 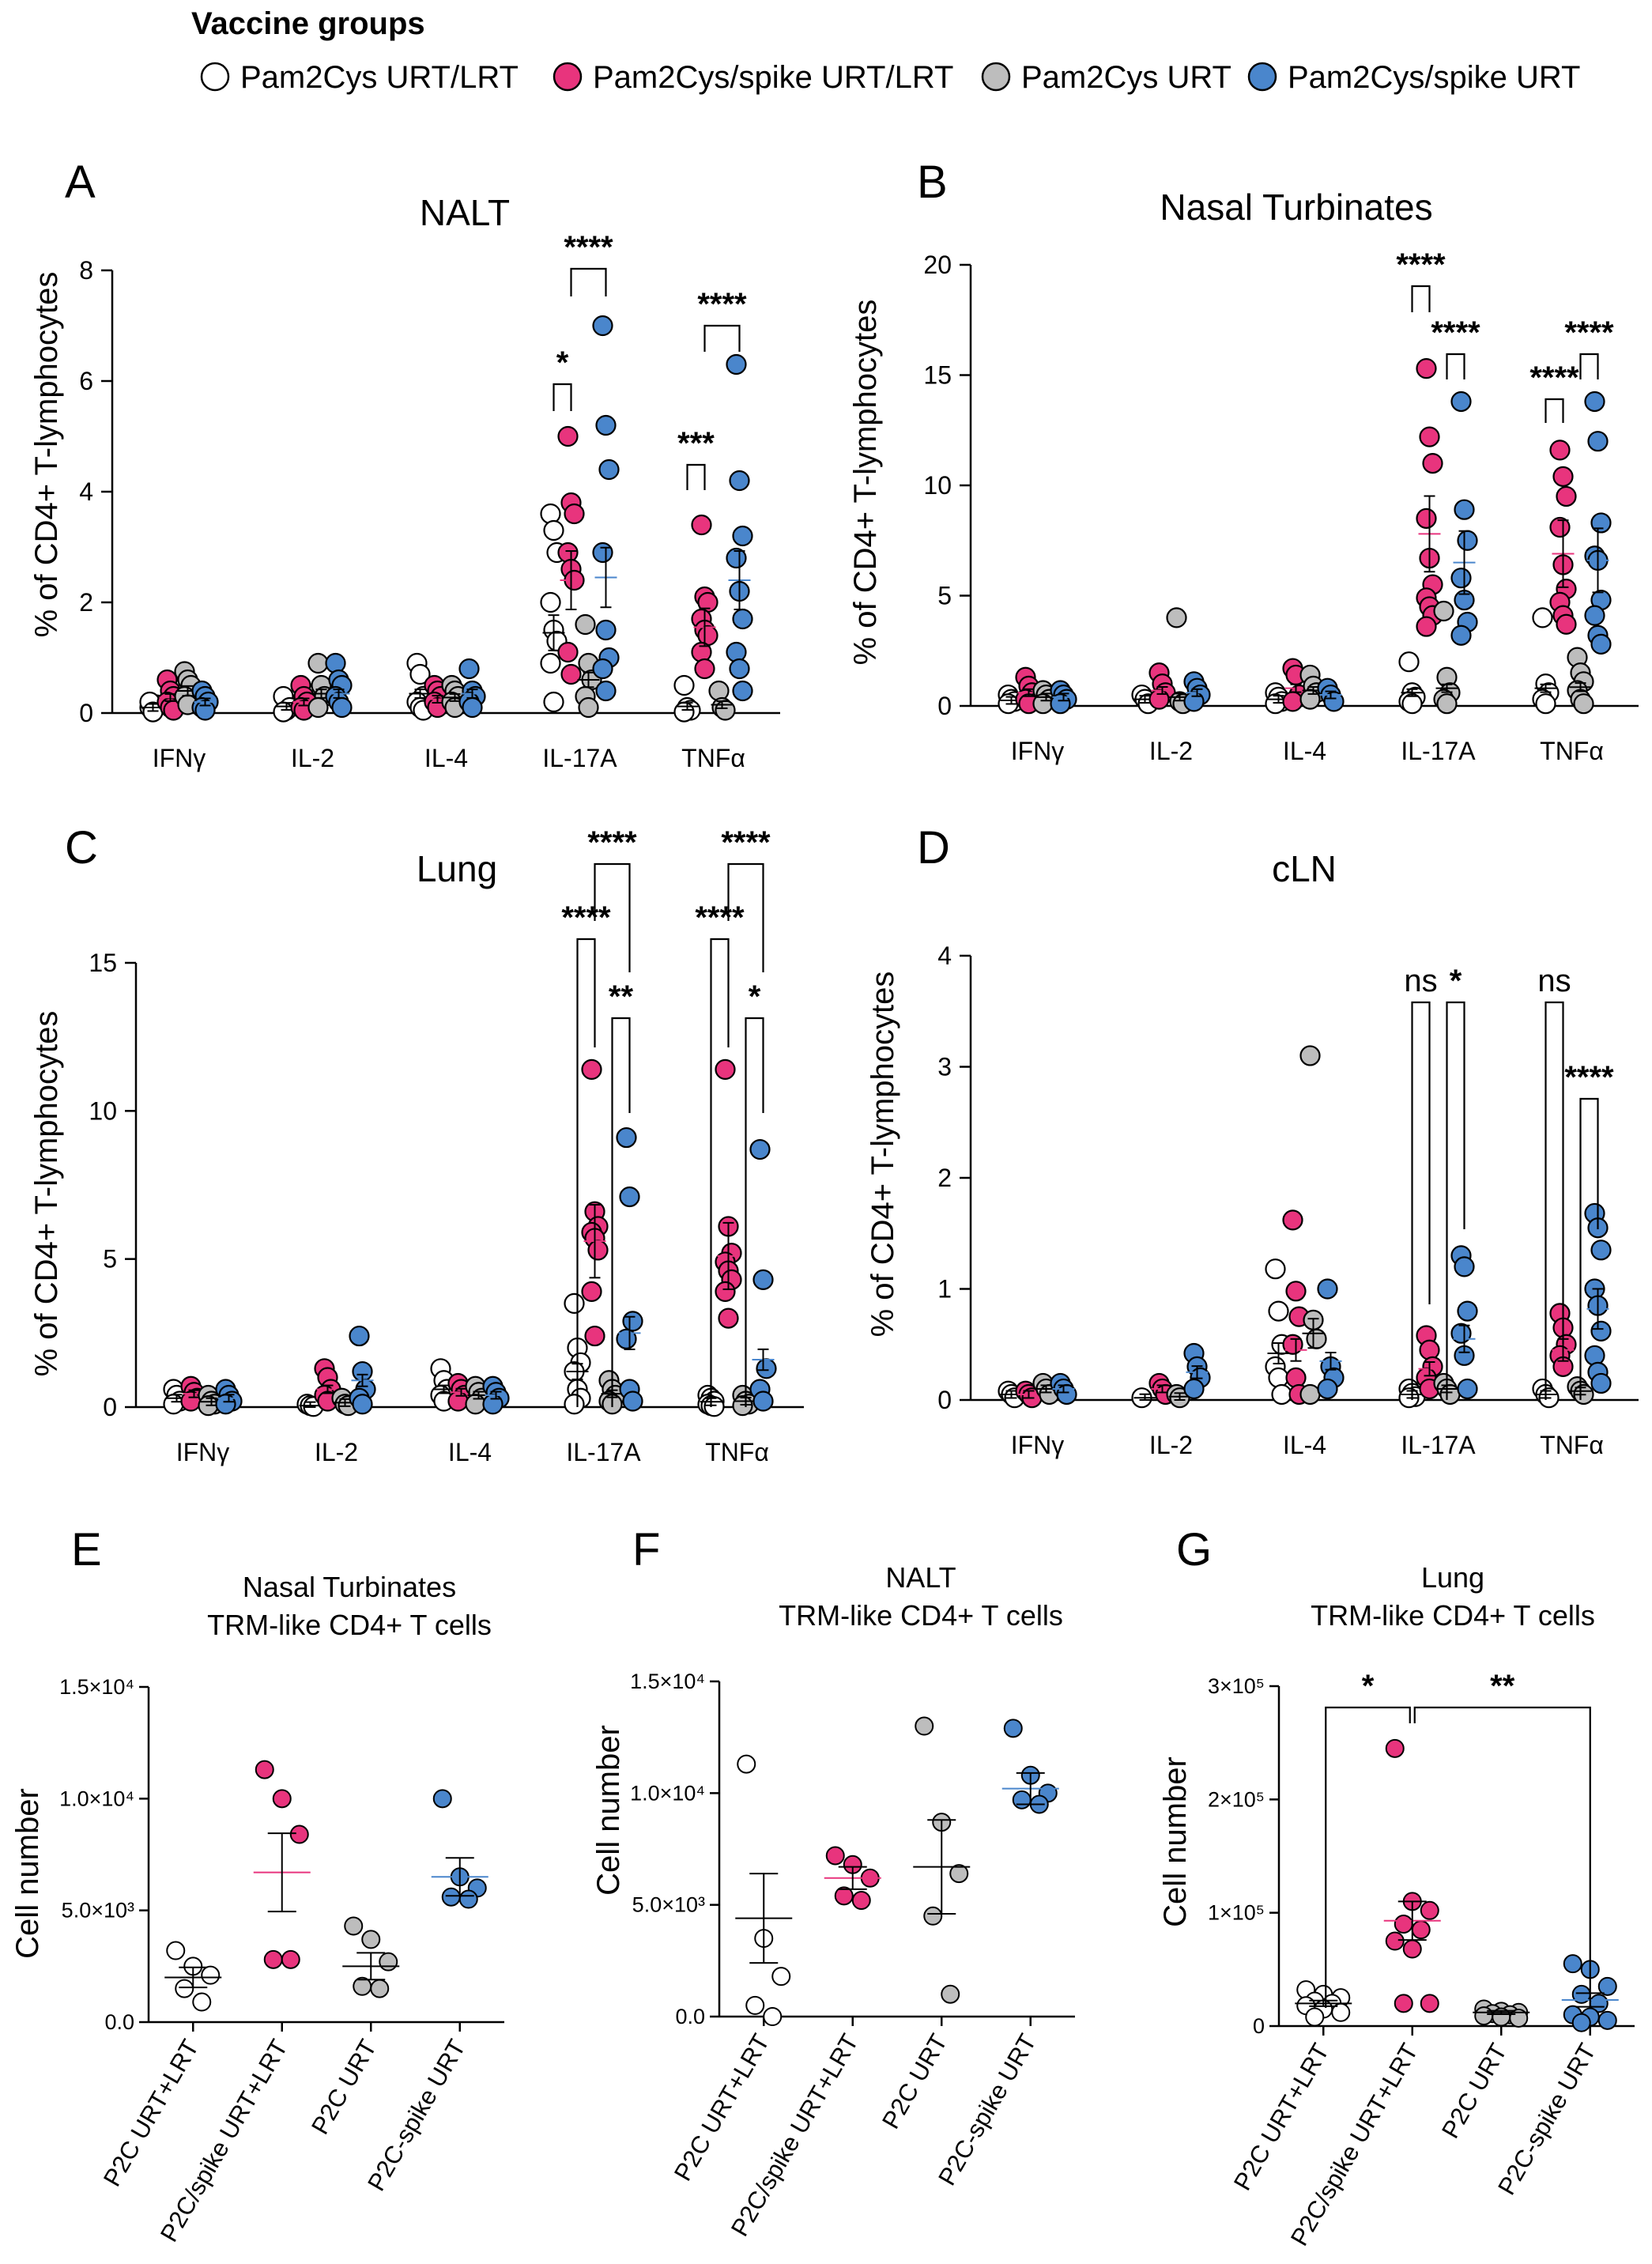 What do you see at coordinates (119, 2022) in the screenshot?
I see `y-tick-label: 0.0` at bounding box center [119, 2022].